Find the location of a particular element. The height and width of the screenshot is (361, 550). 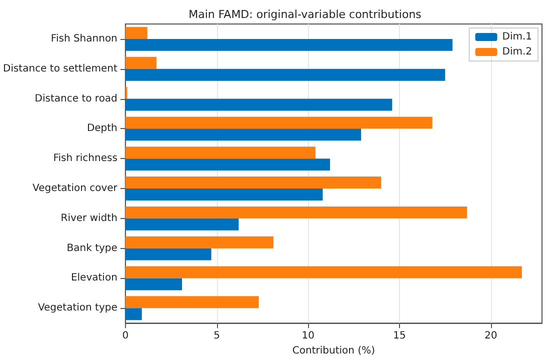

chart-title: Main FAMD: original-variable contributions is located at coordinates (305, 14).